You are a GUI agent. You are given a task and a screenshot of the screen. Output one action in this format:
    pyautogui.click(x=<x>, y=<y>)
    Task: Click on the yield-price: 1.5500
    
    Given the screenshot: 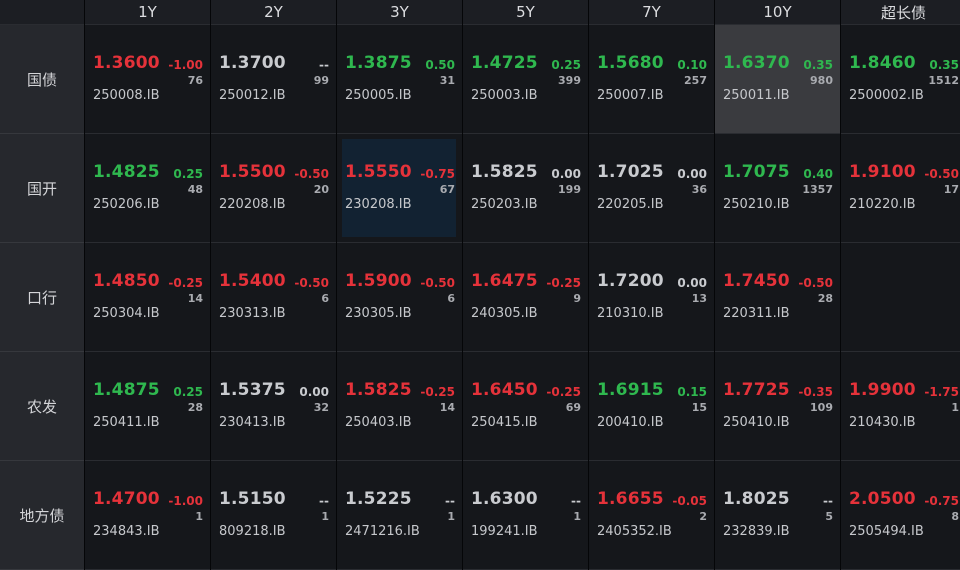 What is the action you would take?
    pyautogui.click(x=252, y=172)
    